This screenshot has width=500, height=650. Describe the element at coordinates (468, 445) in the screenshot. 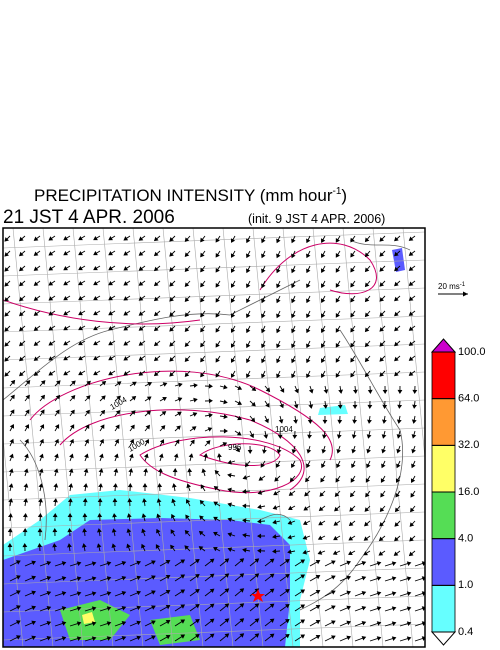

I see `colorbar-label: 32.0` at that location.